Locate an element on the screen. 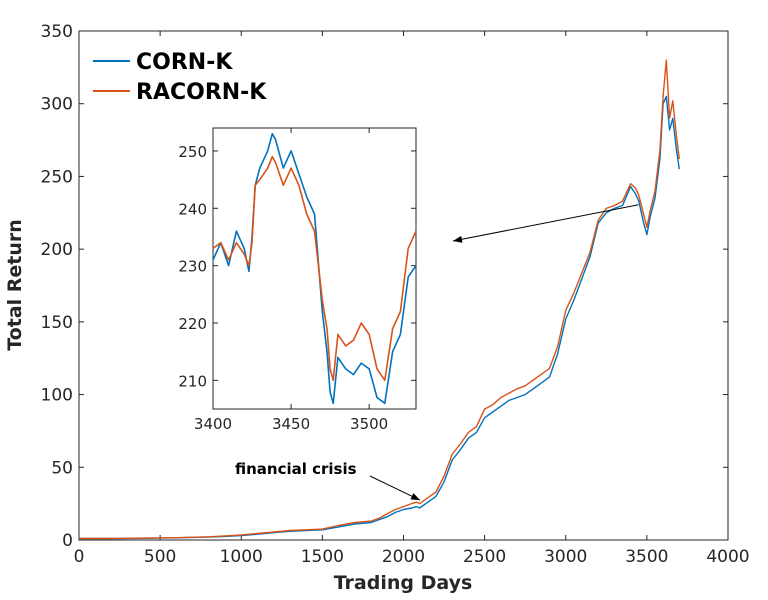  main-x-tick-label: 4000 is located at coordinates (727, 557).